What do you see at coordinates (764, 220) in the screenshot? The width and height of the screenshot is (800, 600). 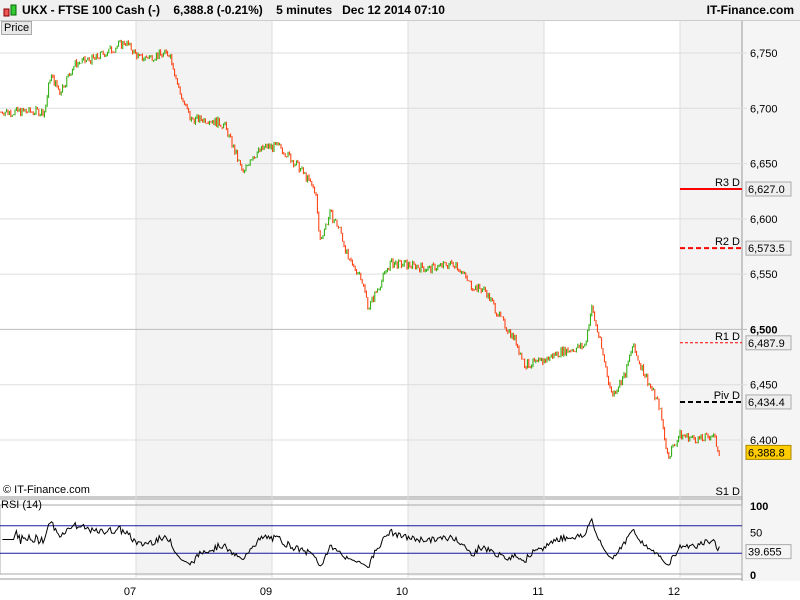 I see `y-tick-label: 6,600` at bounding box center [764, 220].